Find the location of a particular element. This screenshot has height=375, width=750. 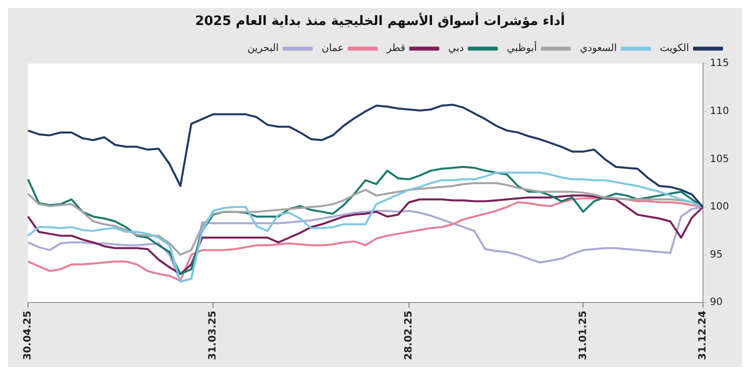

legend-label: الكويت is located at coordinates (674, 48).